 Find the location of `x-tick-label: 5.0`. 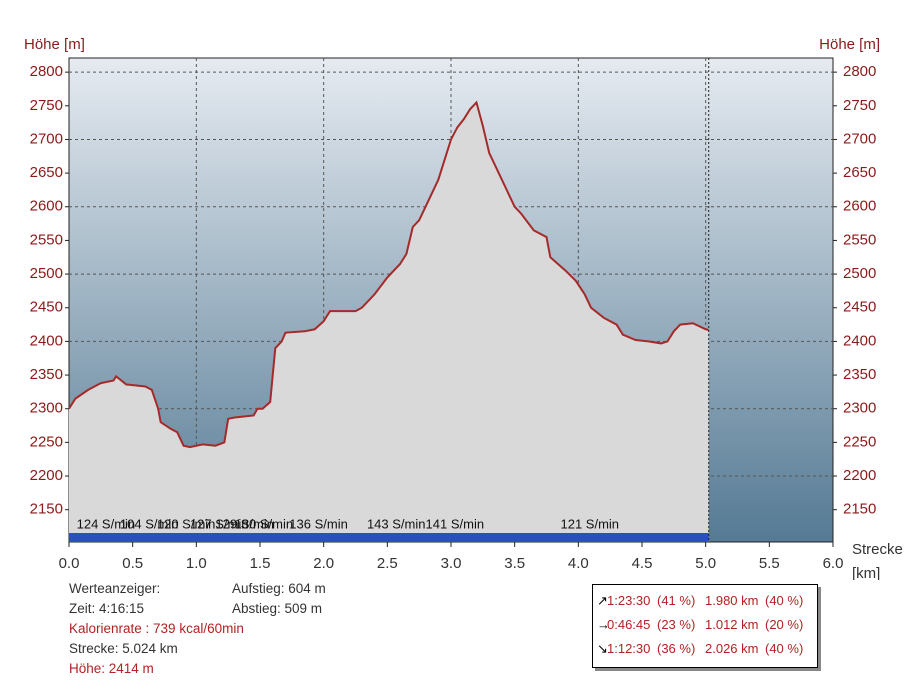

x-tick-label: 5.0 is located at coordinates (705, 563).